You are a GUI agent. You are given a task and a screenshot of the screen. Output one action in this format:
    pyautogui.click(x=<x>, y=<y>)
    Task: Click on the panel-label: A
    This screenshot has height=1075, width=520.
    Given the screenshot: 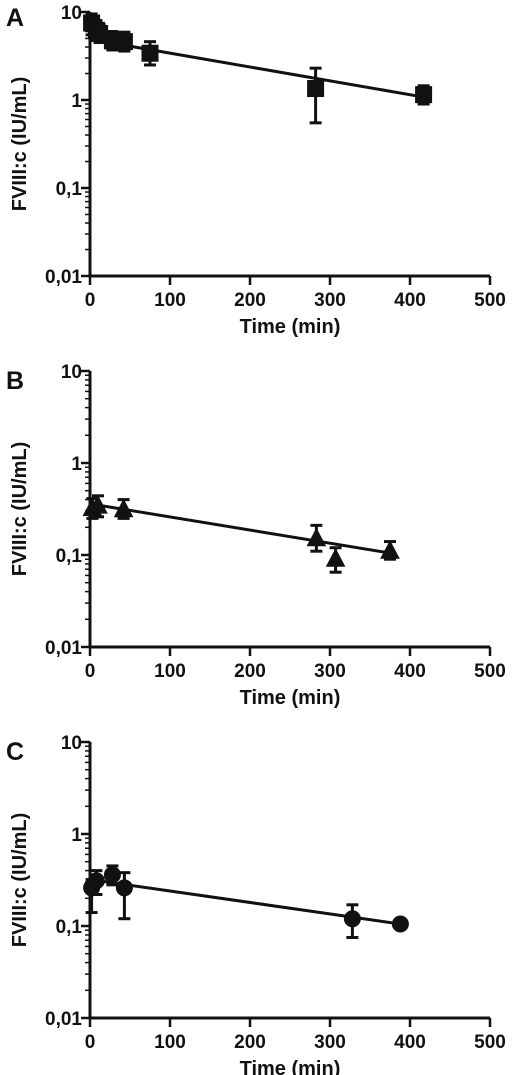 What is the action you would take?
    pyautogui.click(x=15, y=18)
    